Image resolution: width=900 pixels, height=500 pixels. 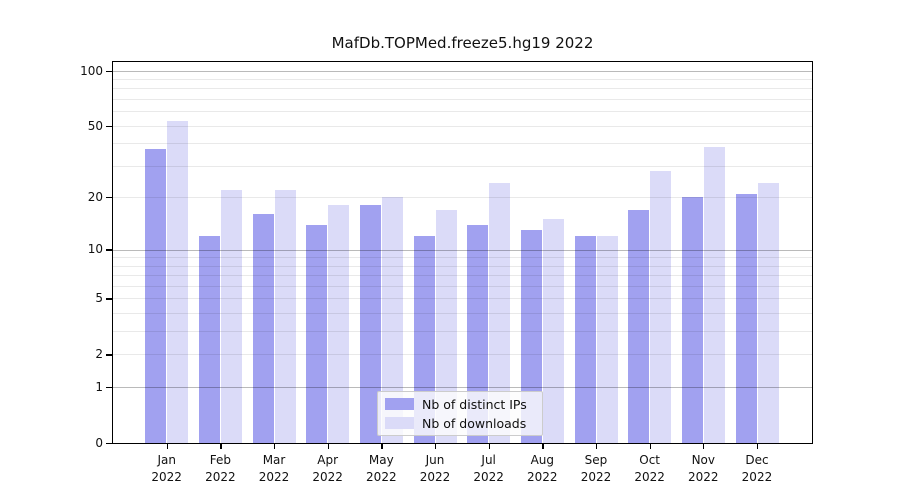 I want to click on y-tick-label: 1, so click(x=99, y=387).